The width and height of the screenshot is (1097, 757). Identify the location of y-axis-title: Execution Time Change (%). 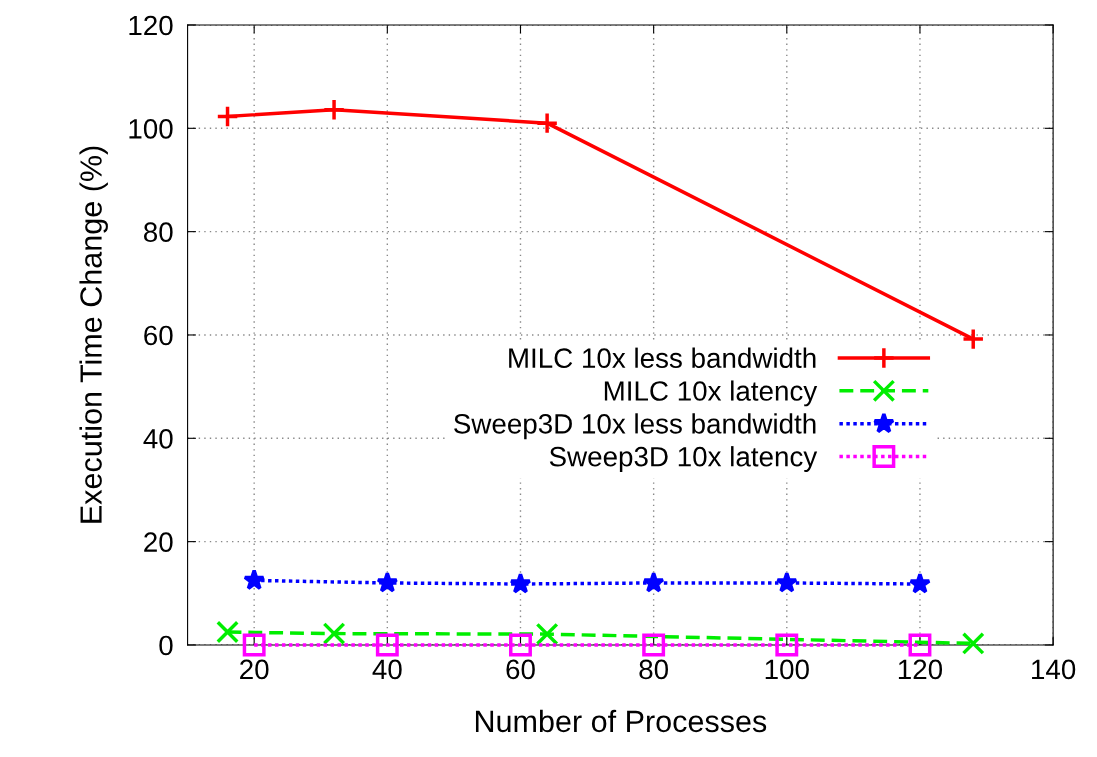
(93, 334).